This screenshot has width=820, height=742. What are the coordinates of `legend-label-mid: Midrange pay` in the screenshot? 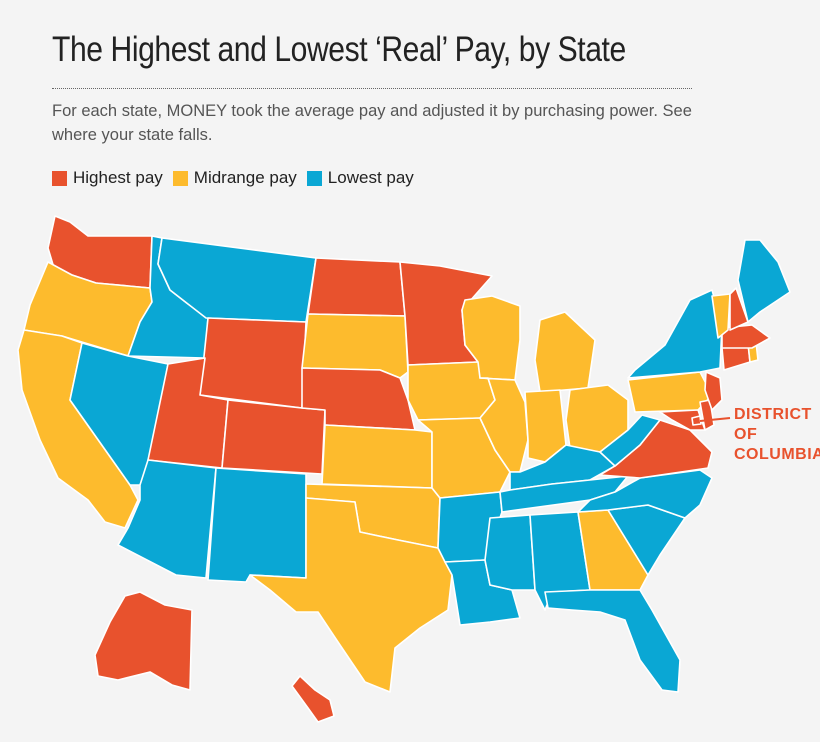 It's located at (245, 177).